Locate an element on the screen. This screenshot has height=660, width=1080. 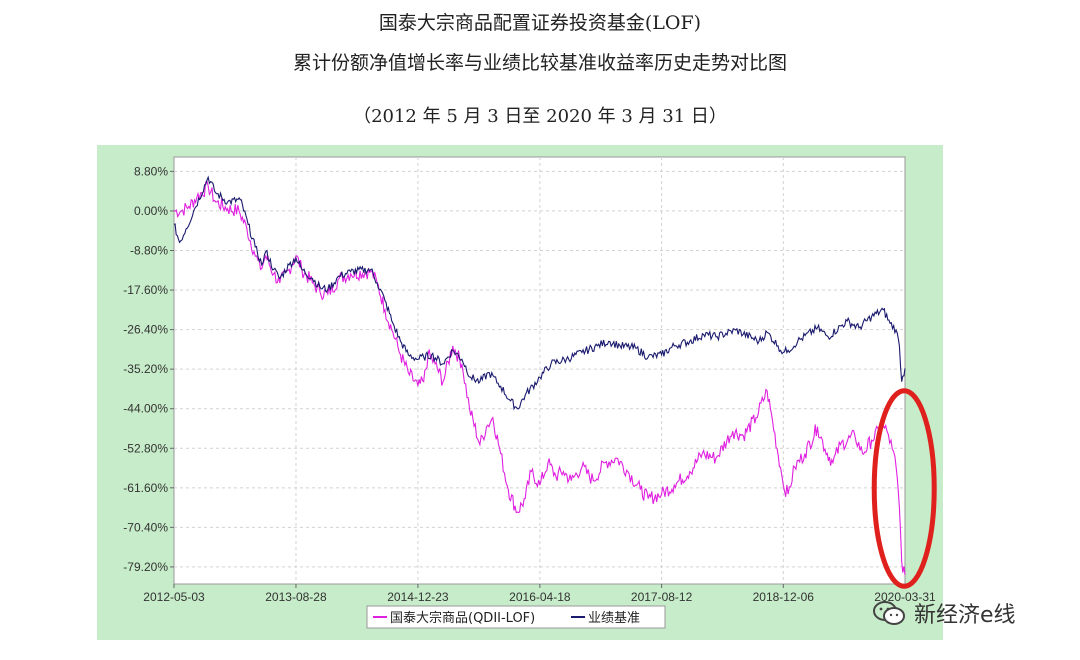
y-tick-label: -79.20% is located at coordinates (145, 567).